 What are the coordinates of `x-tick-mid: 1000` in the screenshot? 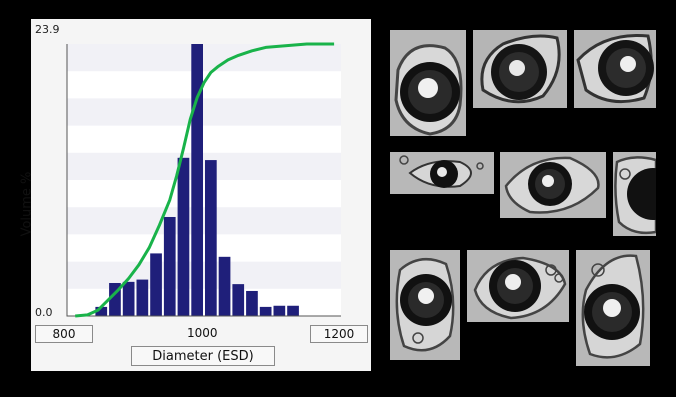 It's located at (202, 333).